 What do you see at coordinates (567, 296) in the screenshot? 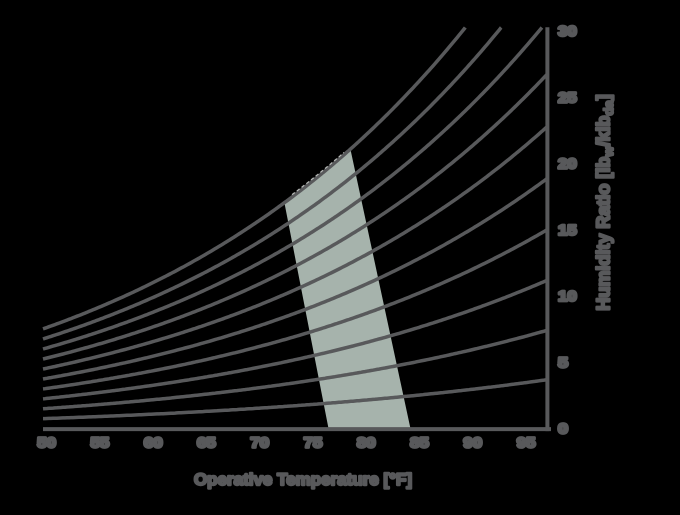
I see `svg-text: 10` at bounding box center [567, 296].